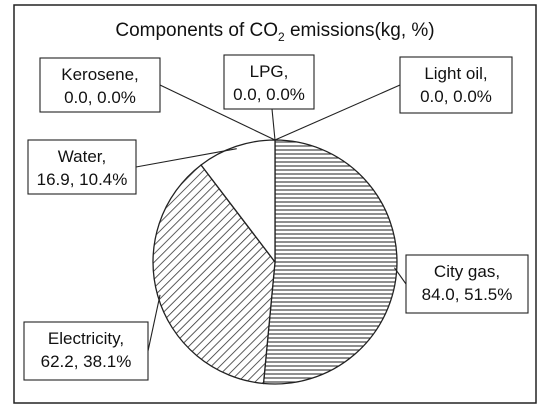  I want to click on slice-label-value: 16.9, 10.4%, so click(82, 179).